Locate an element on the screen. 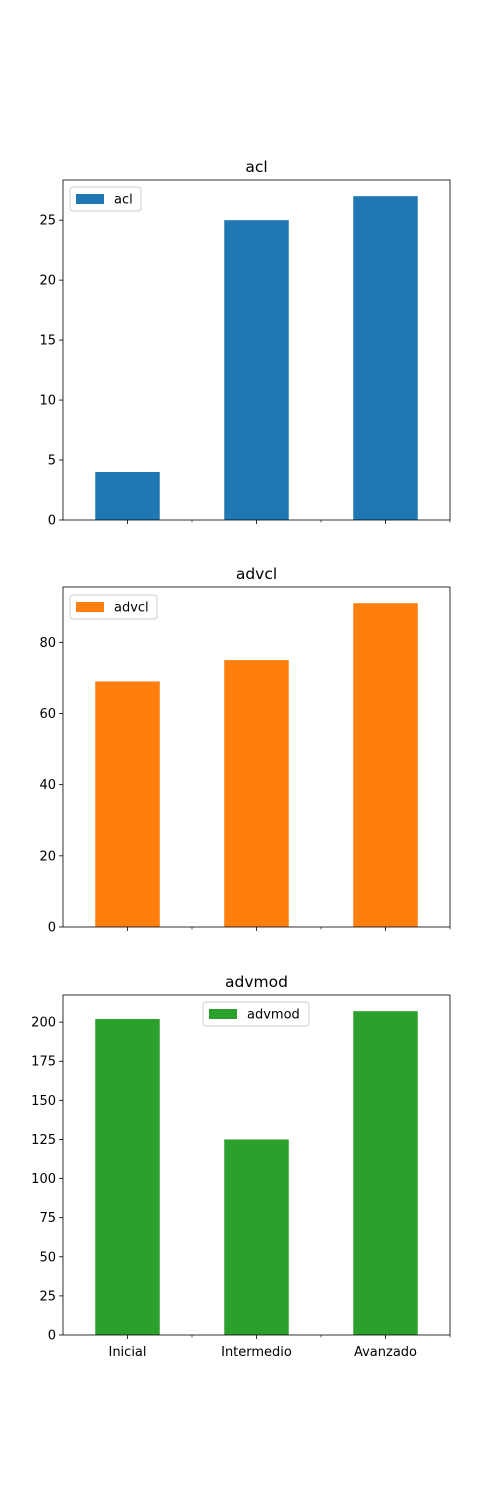 The image size is (500, 1500). chart-1-bar-inicial is located at coordinates (127, 496).